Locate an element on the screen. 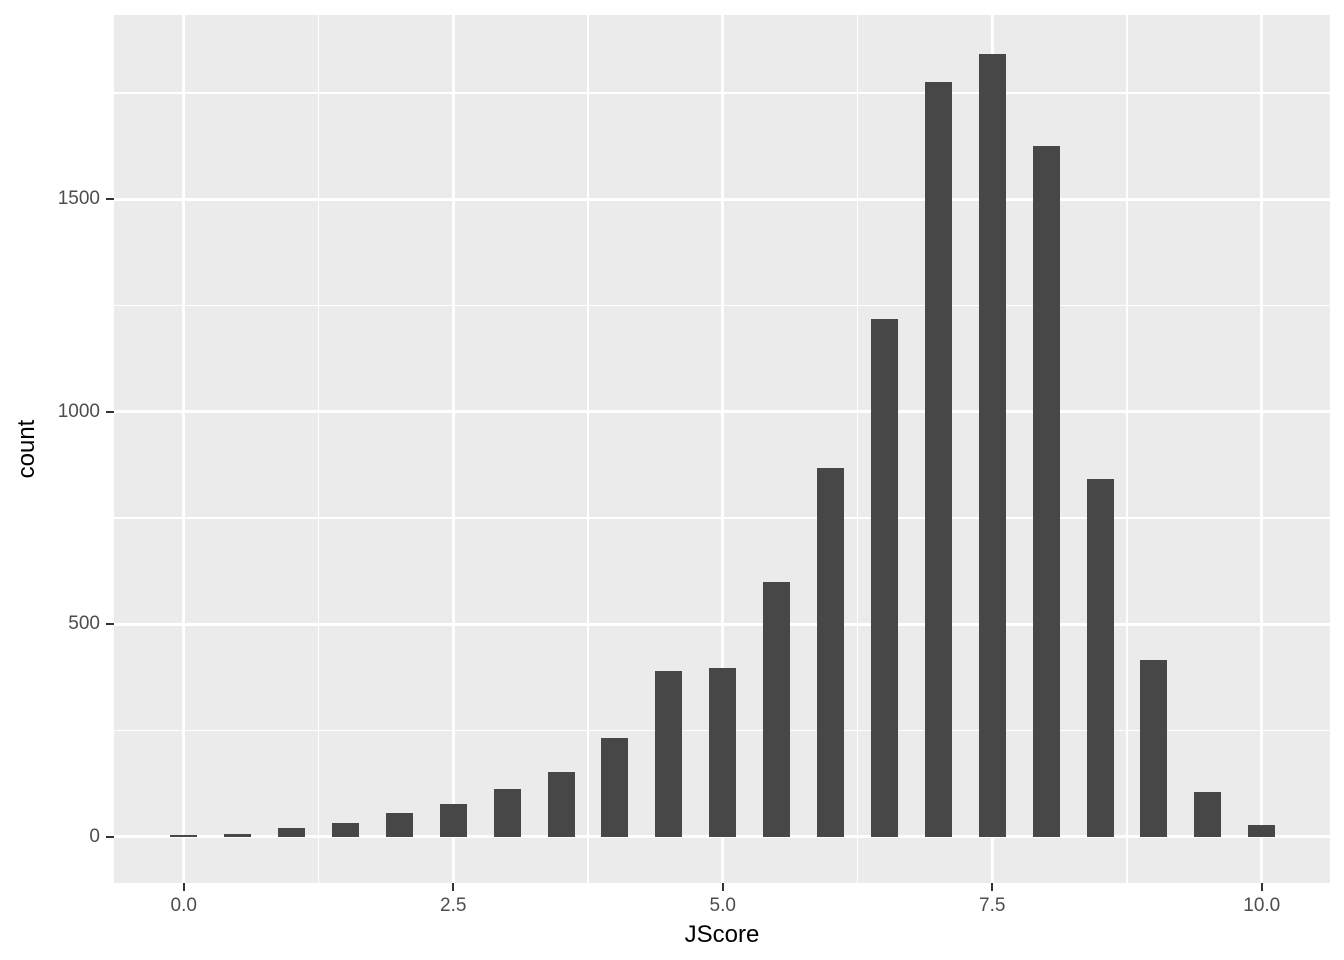 The width and height of the screenshot is (1344, 960). x-tick-label: 2.5 is located at coordinates (453, 905).